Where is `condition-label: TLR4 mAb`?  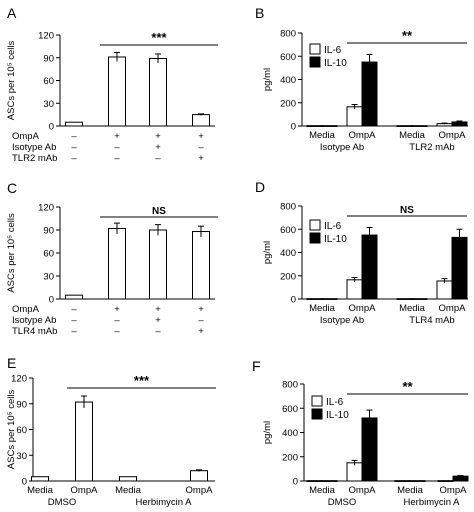
condition-label: TLR4 mAb is located at coordinates (34, 331).